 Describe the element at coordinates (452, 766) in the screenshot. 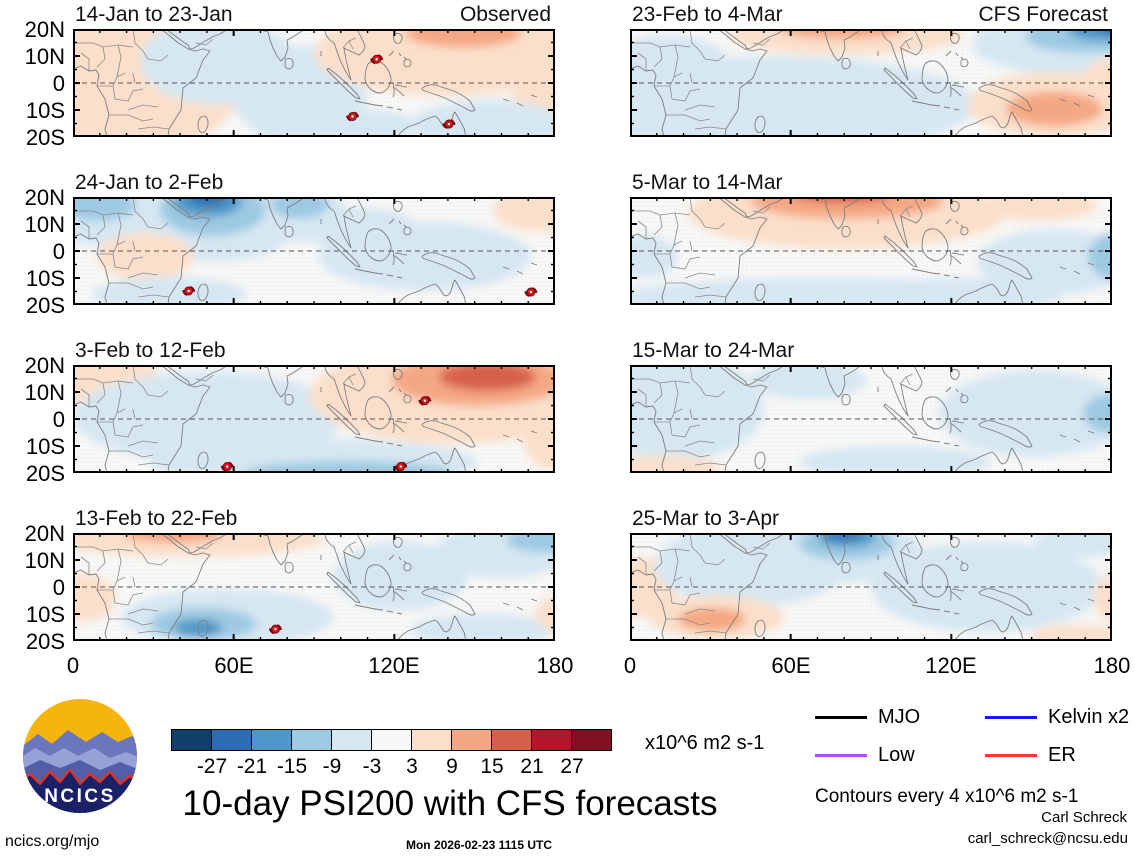

I see `colorbar-tick-label: 9` at that location.